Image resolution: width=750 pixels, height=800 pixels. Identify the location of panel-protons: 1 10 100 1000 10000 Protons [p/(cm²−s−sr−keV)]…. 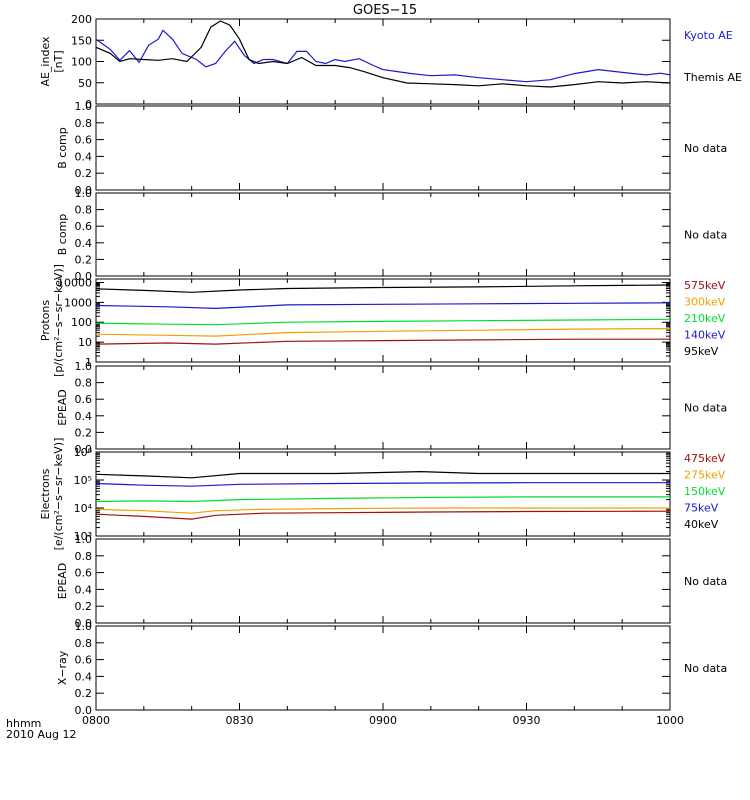
(382, 320).